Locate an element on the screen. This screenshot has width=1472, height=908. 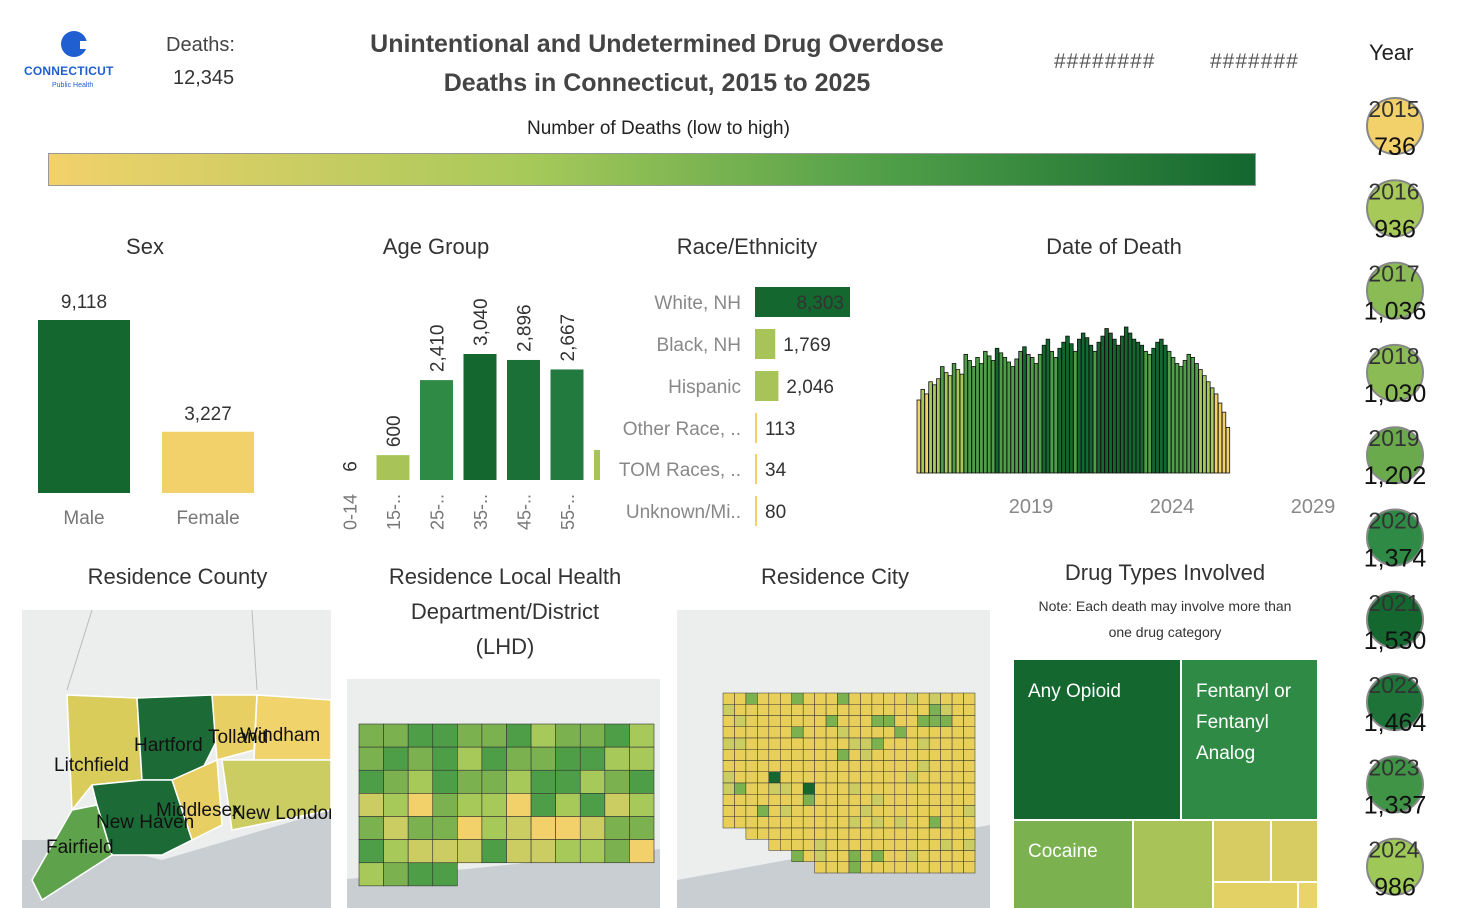
sex-category-label: Female is located at coordinates (207, 518).